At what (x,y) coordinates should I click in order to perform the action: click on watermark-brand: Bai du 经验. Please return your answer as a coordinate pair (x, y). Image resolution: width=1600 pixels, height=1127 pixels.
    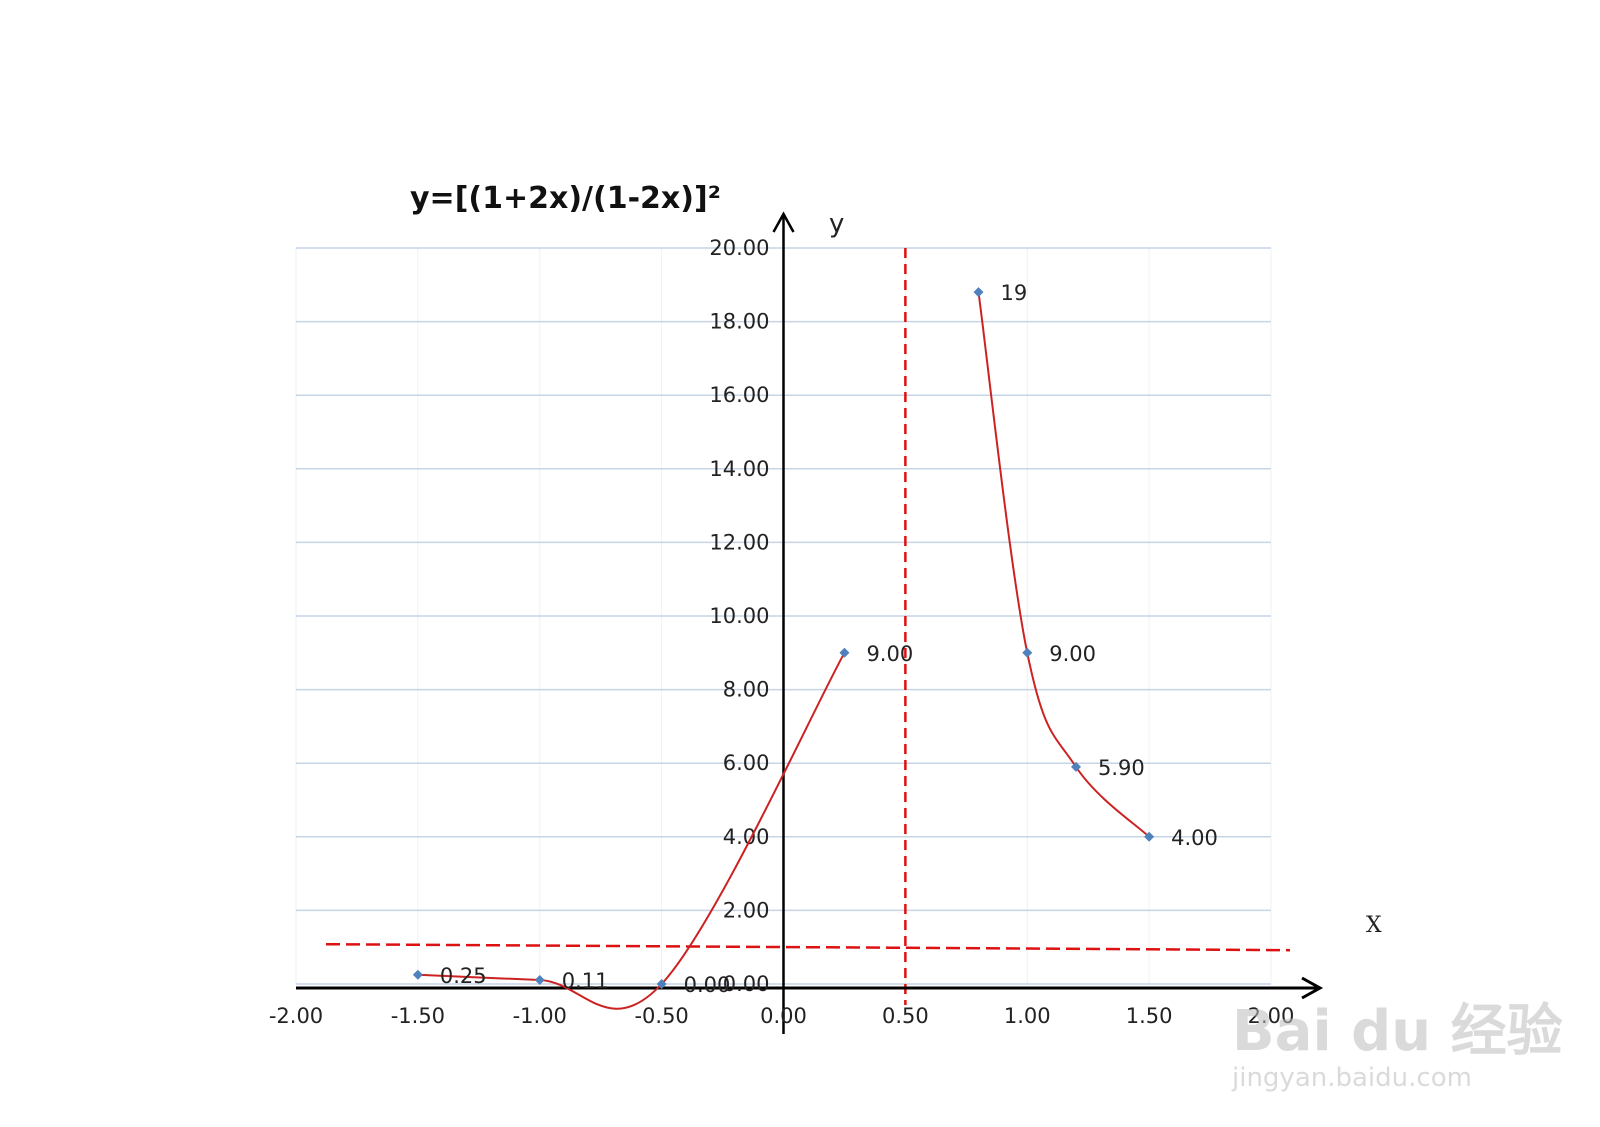
    Looking at the image, I should click on (1397, 1031).